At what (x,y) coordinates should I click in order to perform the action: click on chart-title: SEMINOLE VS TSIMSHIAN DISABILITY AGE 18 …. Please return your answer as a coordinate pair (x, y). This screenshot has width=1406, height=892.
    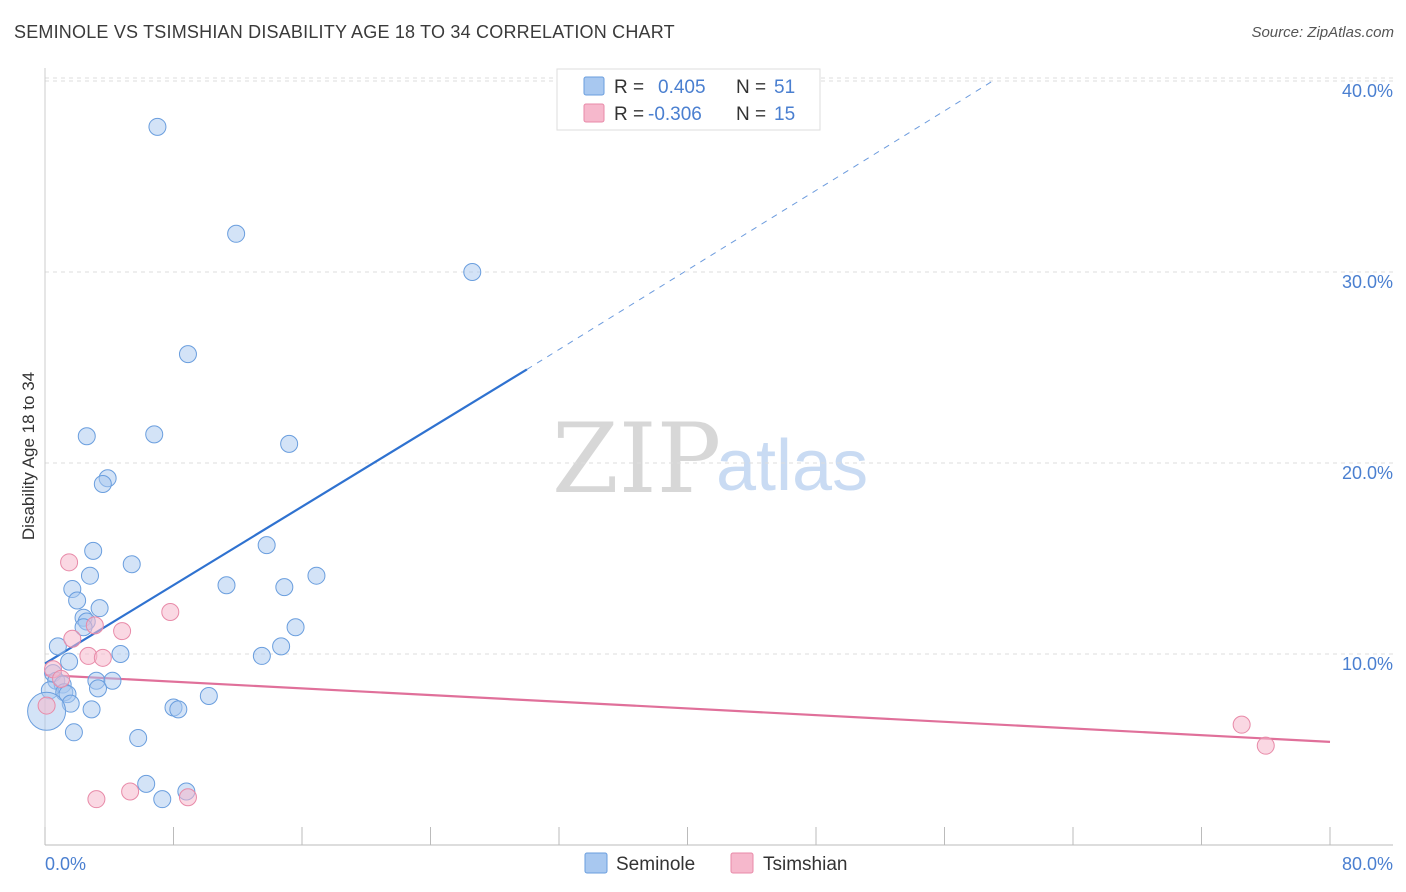
    Looking at the image, I should click on (344, 32).